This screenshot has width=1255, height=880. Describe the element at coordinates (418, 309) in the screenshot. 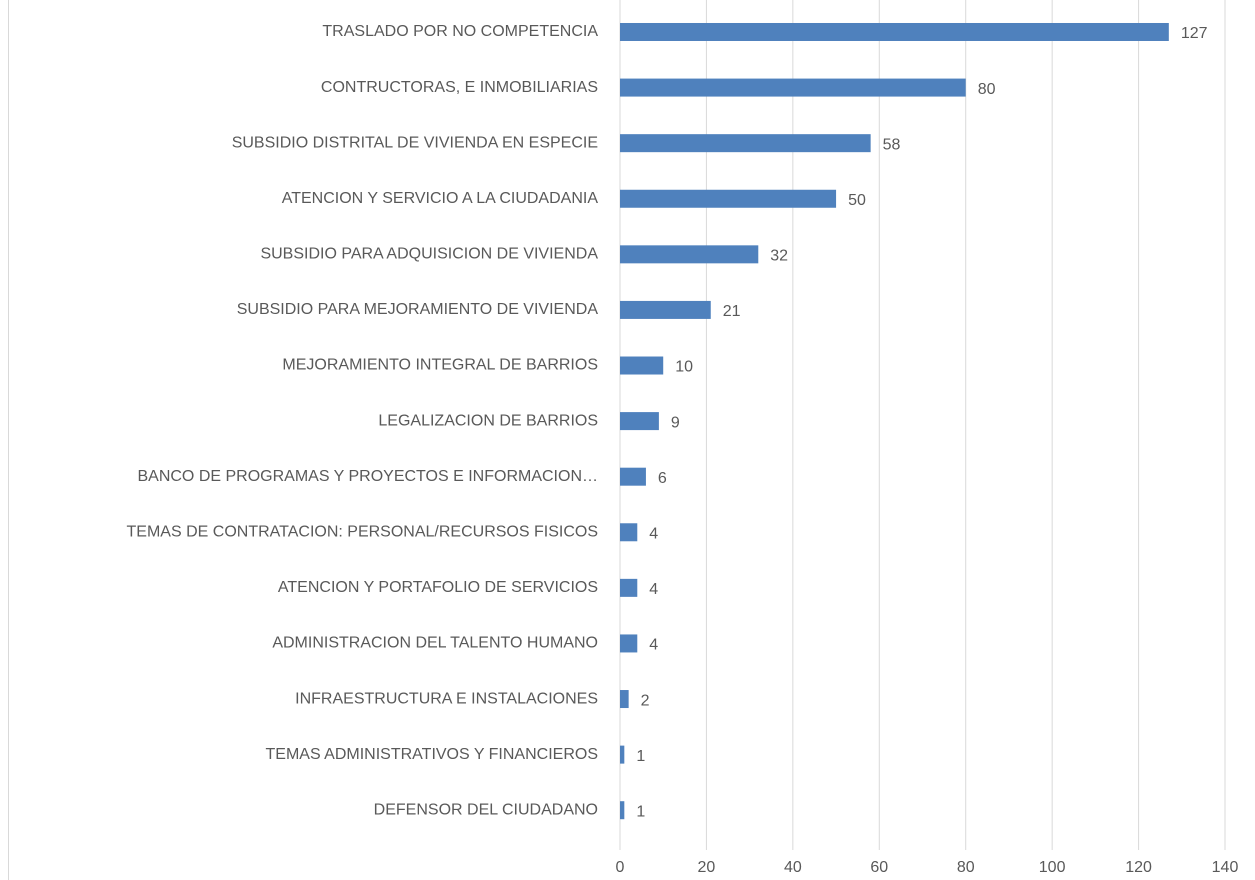

I see `y-tick-label: SUBSIDIO PARA MEJORAMIENTO DE VIVIENDA` at that location.